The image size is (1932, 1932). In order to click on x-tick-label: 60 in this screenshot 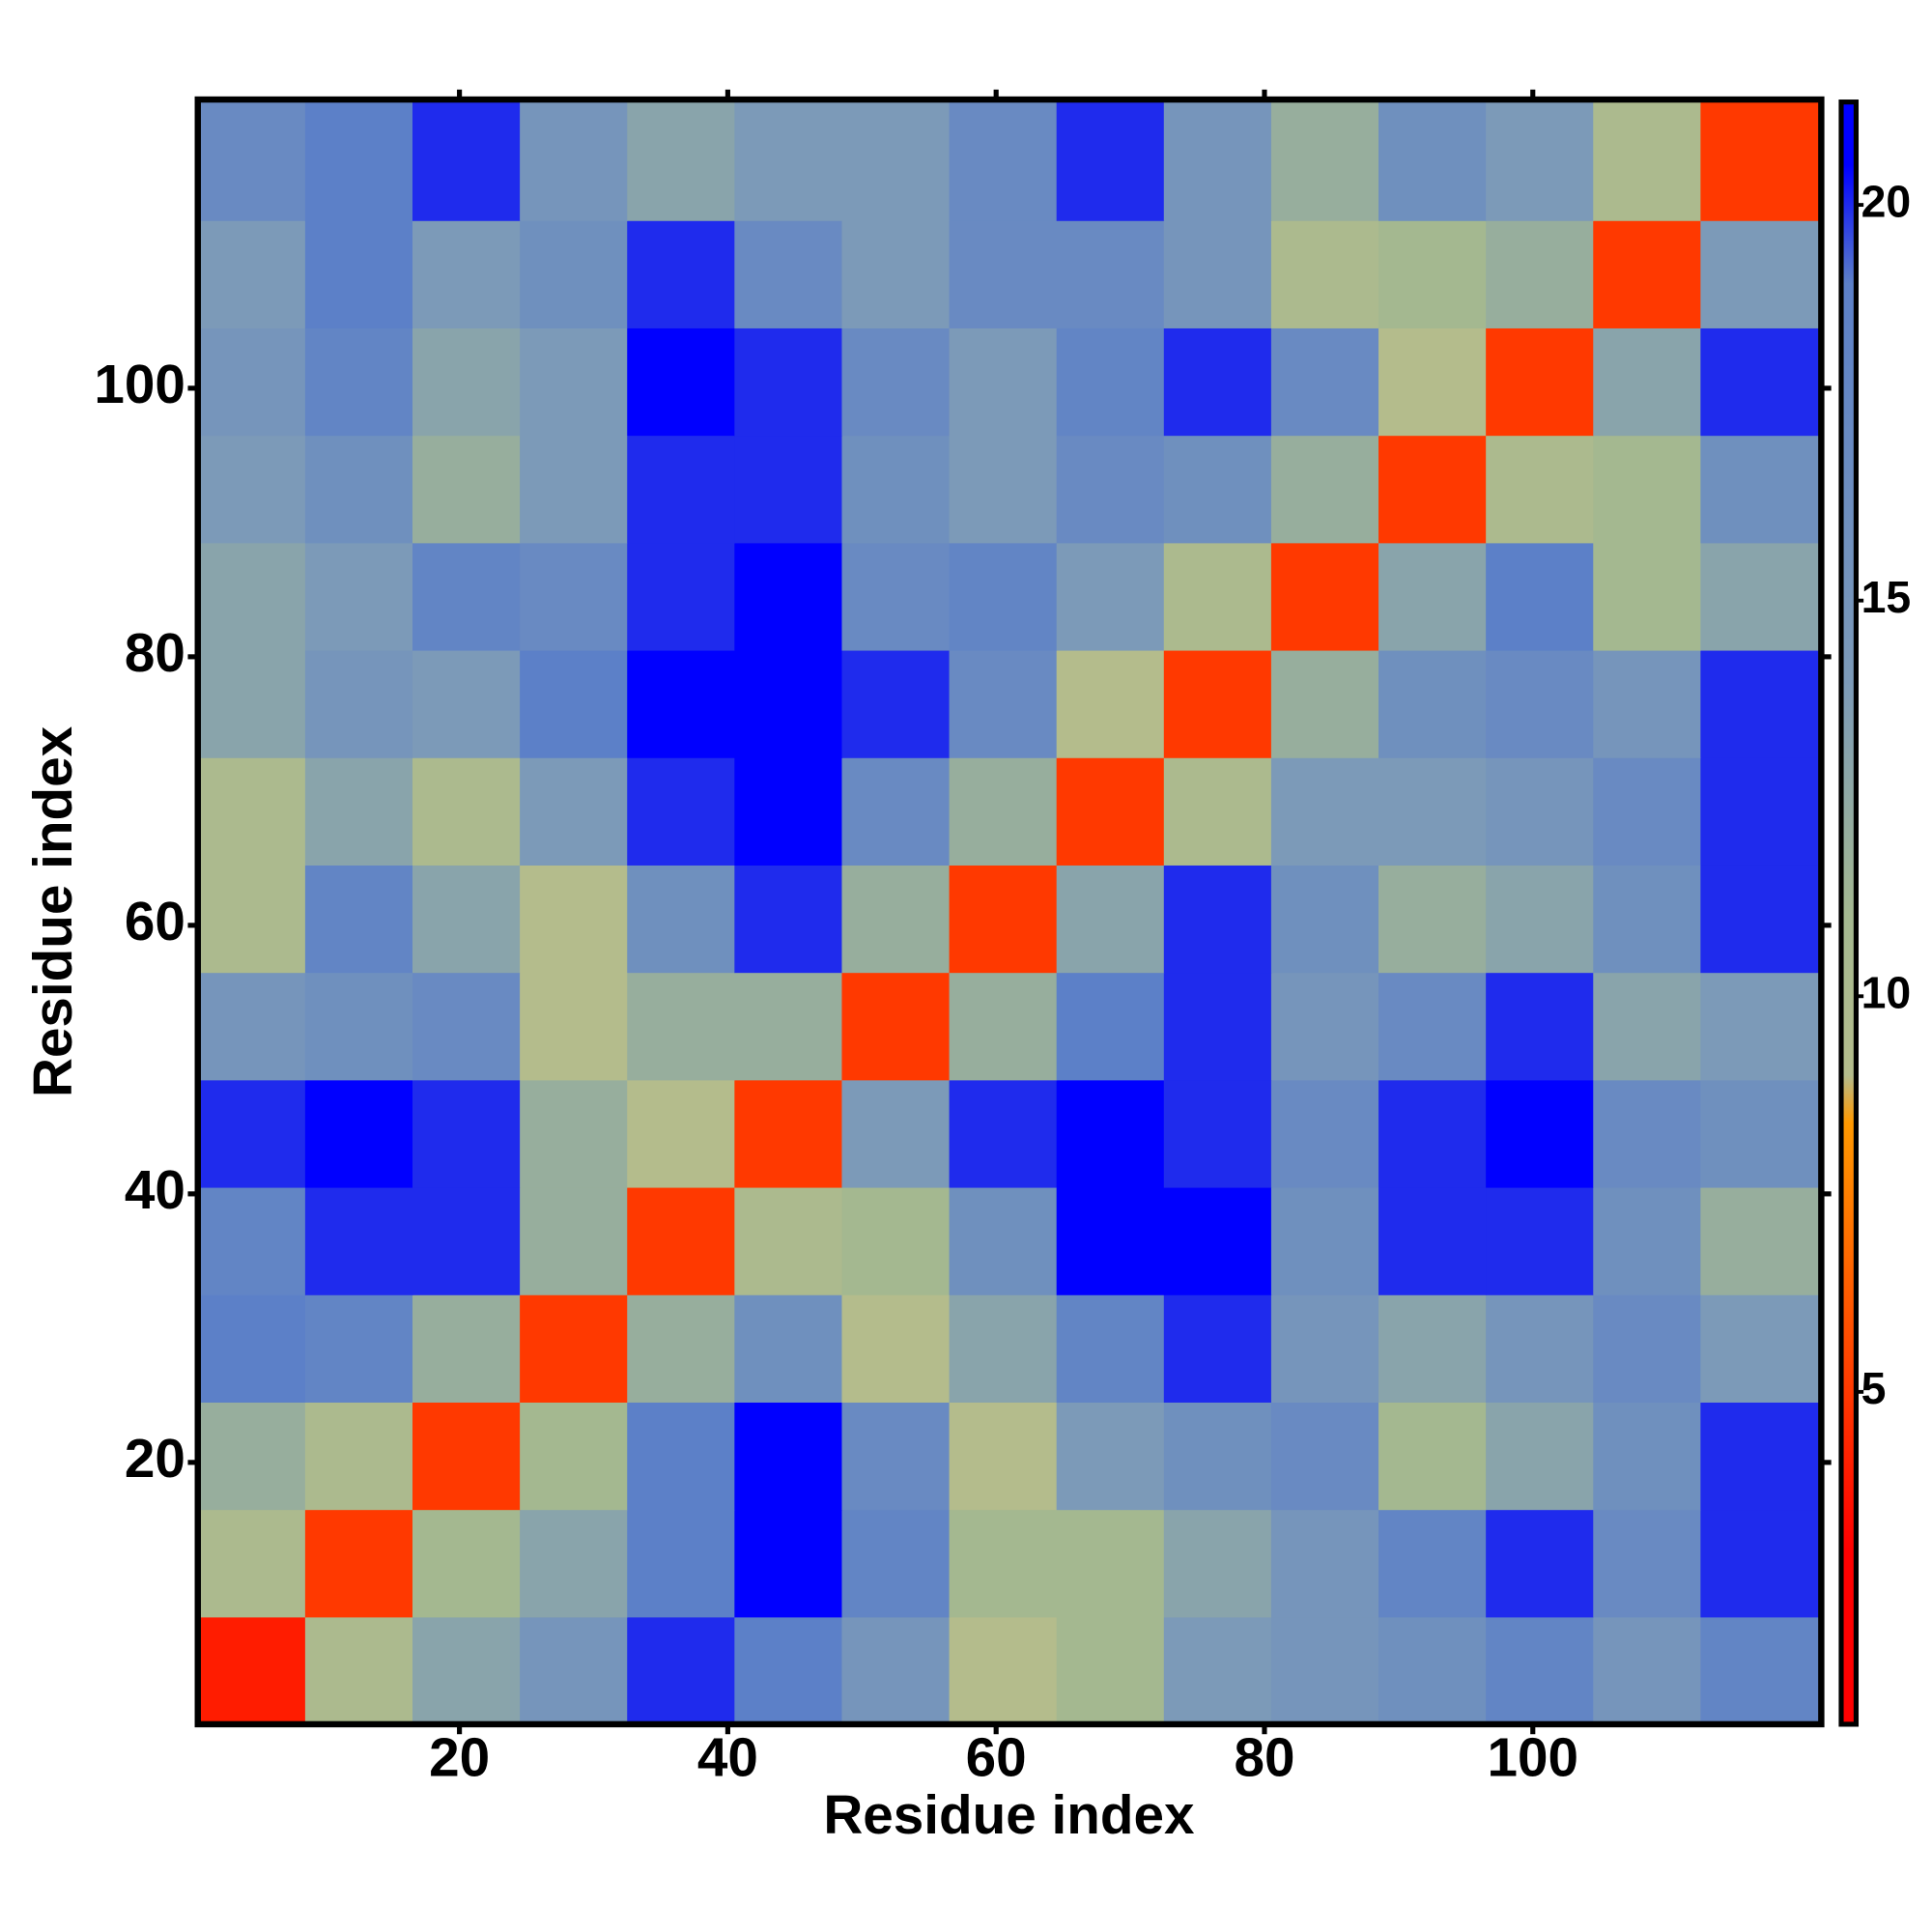, I will do `click(996, 1758)`.